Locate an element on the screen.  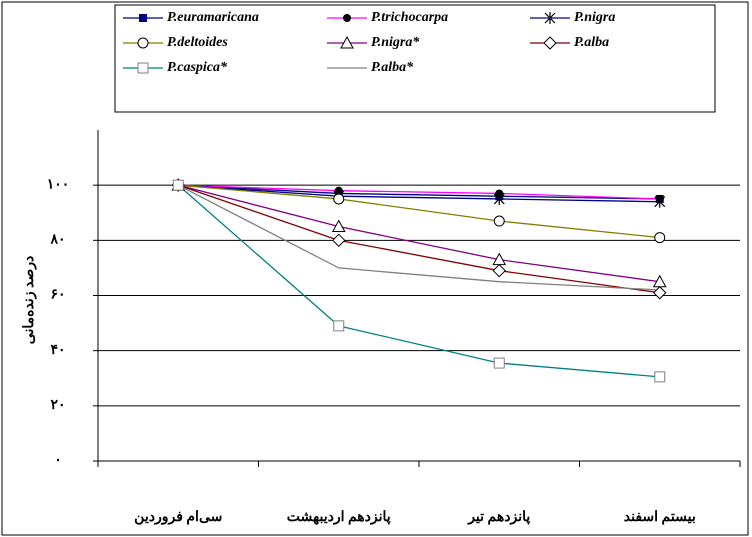
legend-item: P.deltoides is located at coordinates (175, 42).